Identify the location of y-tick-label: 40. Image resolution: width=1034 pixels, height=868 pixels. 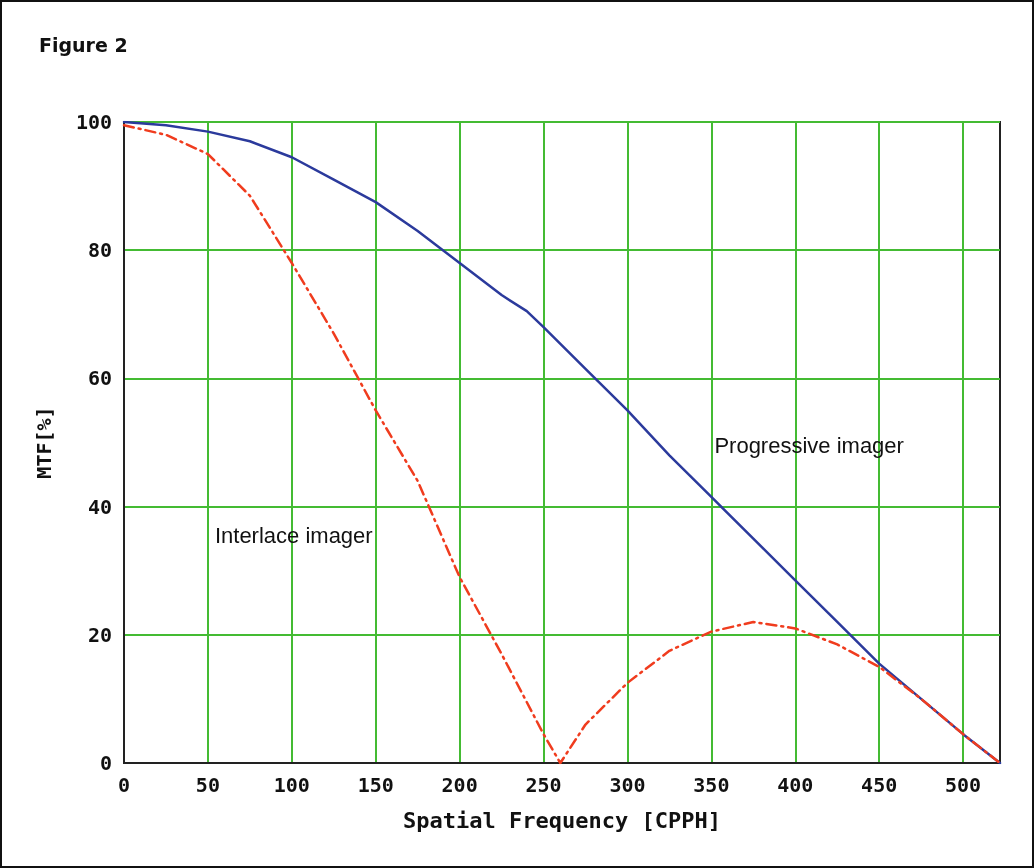
(99, 506).